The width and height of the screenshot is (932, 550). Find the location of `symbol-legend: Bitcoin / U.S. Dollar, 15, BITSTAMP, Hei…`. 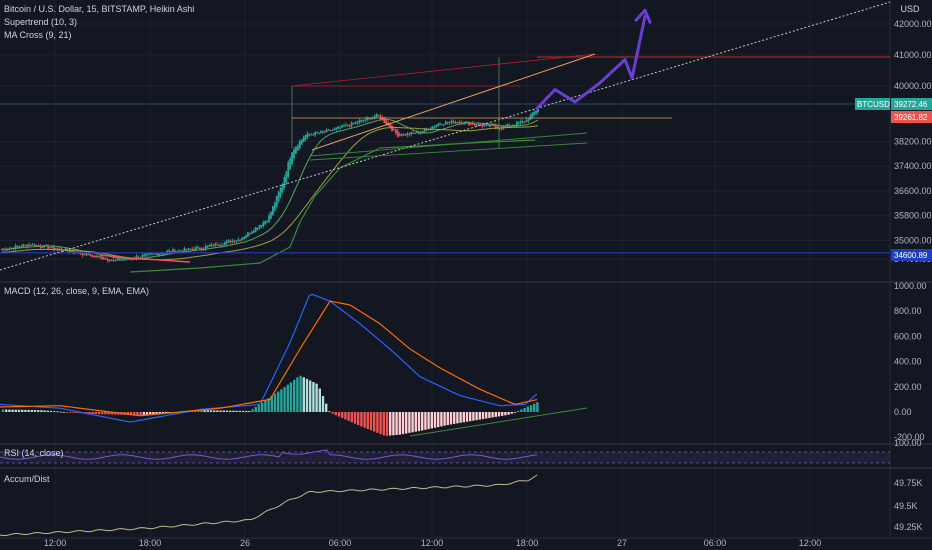

symbol-legend: Bitcoin / U.S. Dollar, 15, BITSTAMP, Hei… is located at coordinates (99, 9).